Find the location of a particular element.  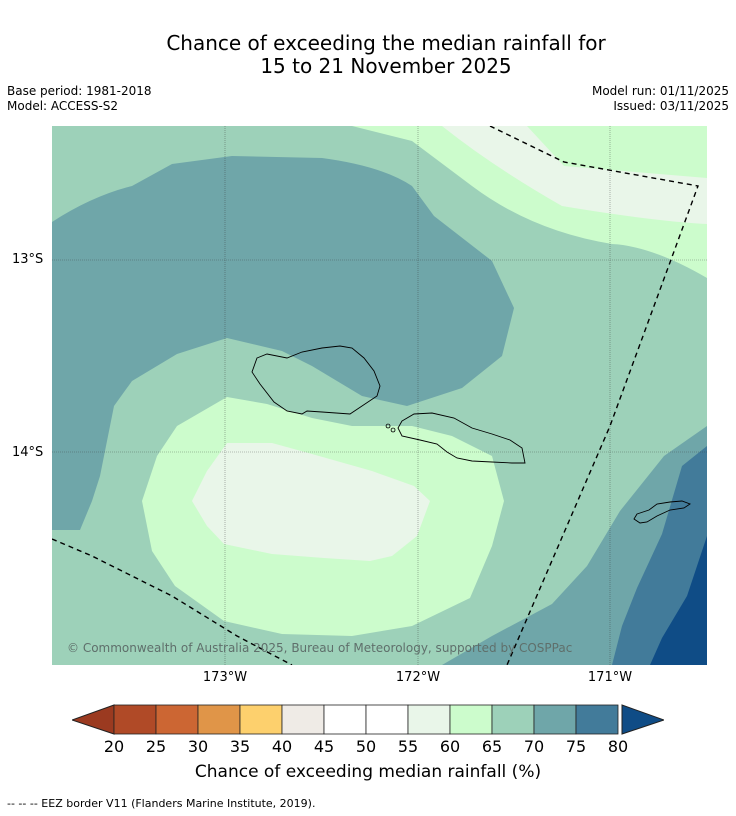

colorbar-tick-label: 80 is located at coordinates (618, 746).